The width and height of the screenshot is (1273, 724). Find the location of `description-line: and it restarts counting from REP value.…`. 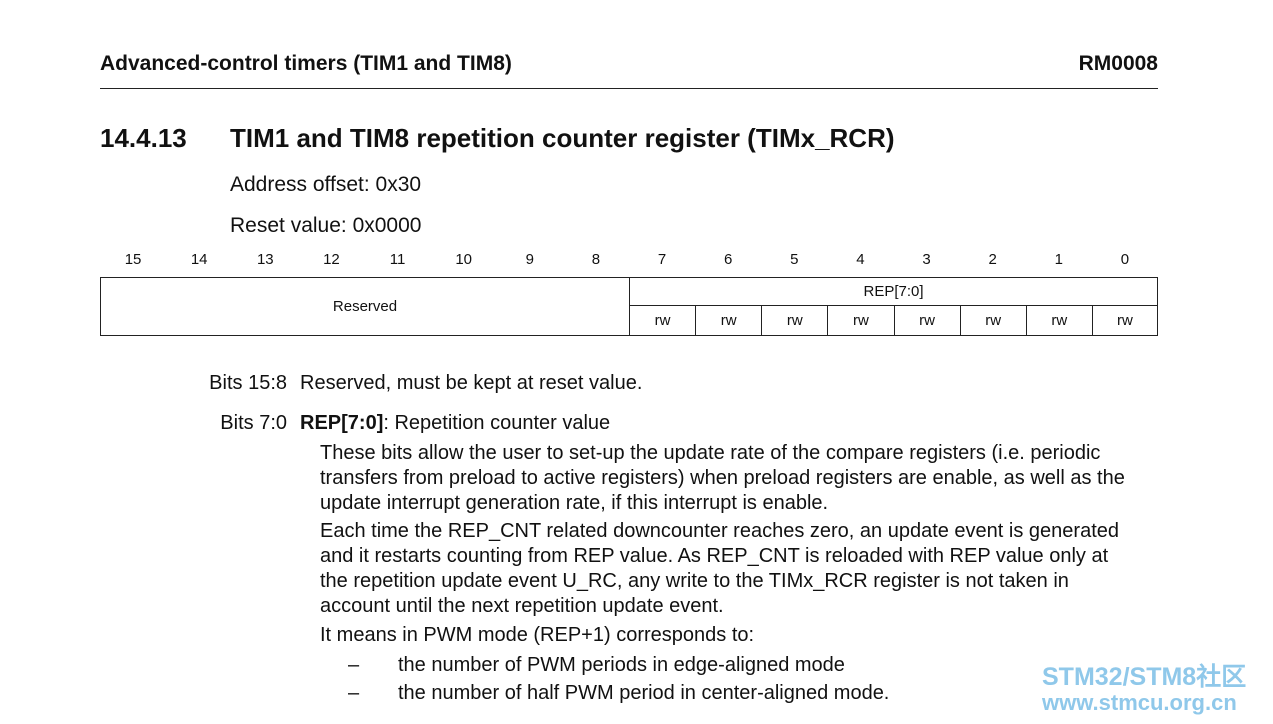

description-line: and it restarts counting from REP value.… is located at coordinates (714, 556).